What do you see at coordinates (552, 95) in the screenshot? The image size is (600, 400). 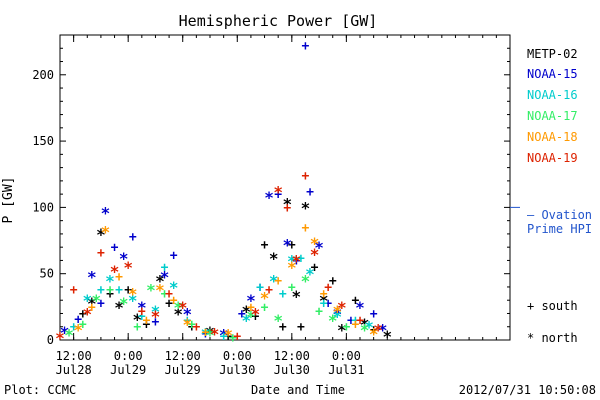 I see `legend-noaa-16: NOAA-16` at bounding box center [552, 95].